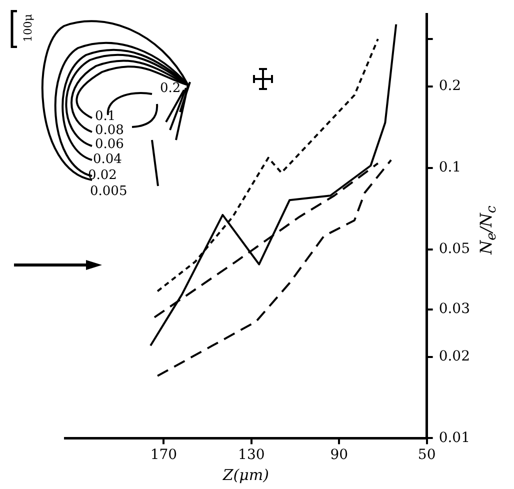 The image size is (514, 489). What do you see at coordinates (266, 240) in the screenshot?
I see `line-series` at bounding box center [266, 240].